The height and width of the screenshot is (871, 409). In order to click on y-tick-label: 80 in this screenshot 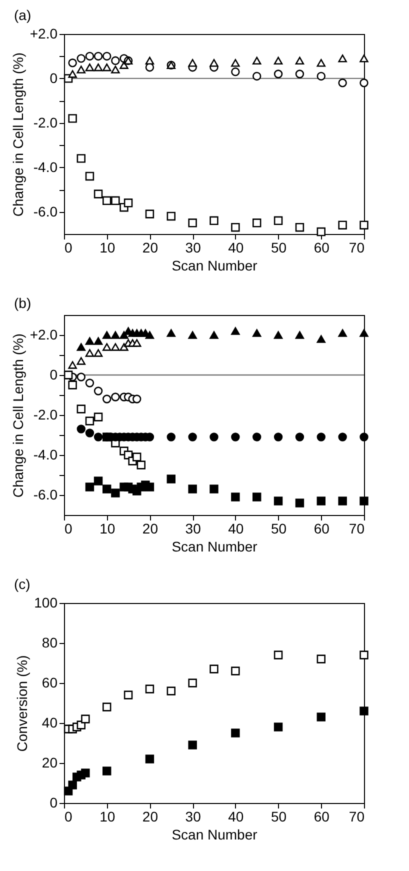, I will do `click(50, 642)`.